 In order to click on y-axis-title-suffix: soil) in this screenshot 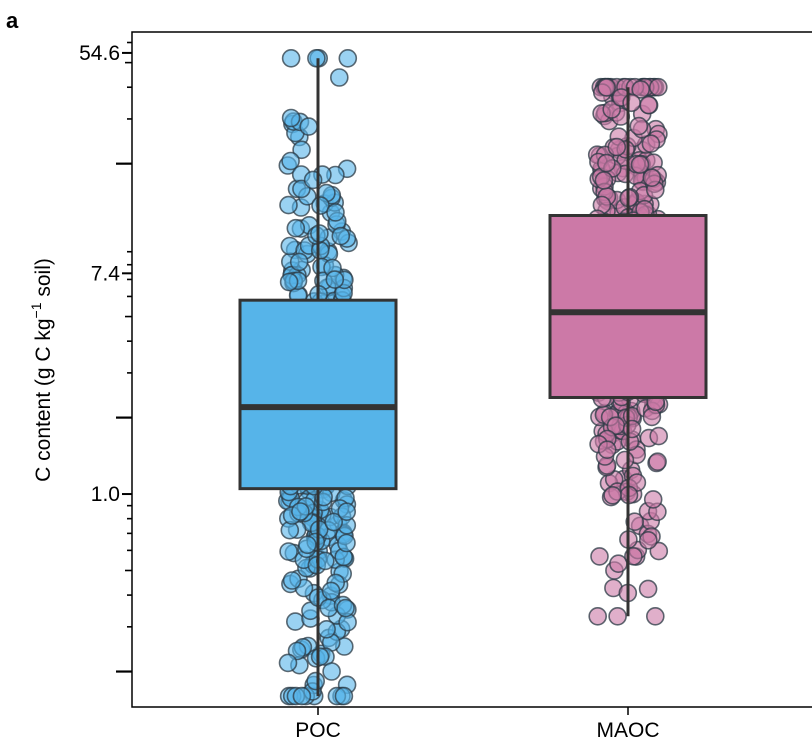, I will do `click(43, 280)`.